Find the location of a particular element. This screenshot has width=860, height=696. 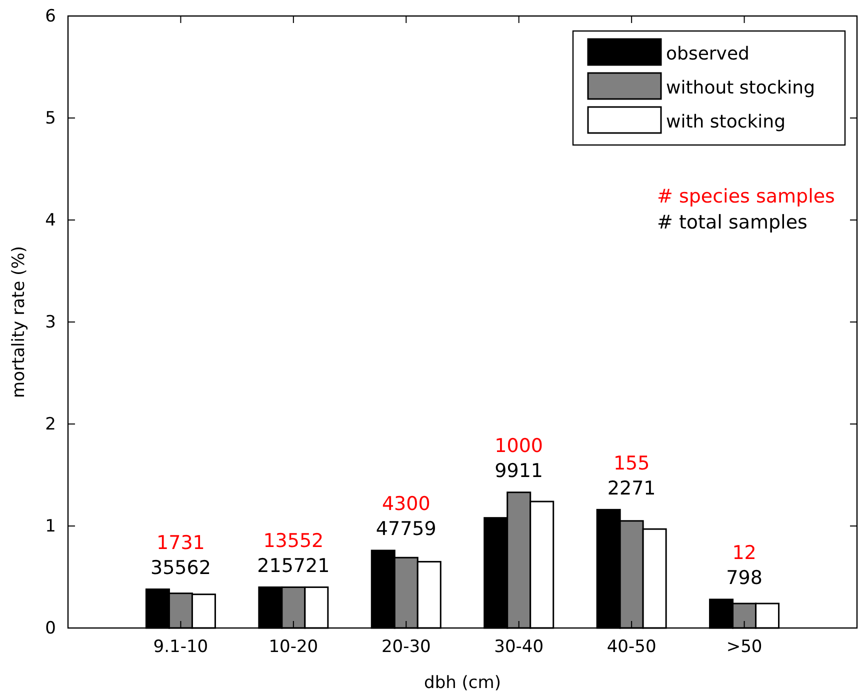

y-tick-label: 5 is located at coordinates (50, 118).